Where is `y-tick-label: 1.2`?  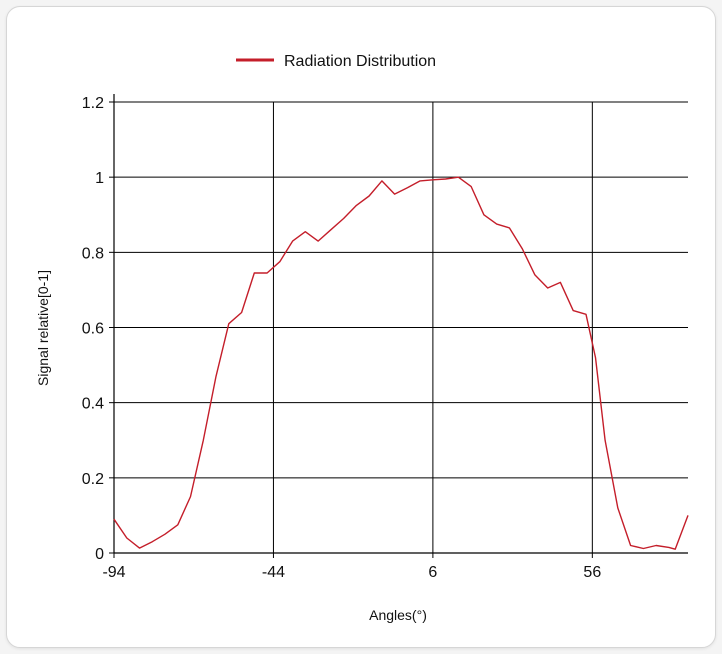 y-tick-label: 1.2 is located at coordinates (93, 103).